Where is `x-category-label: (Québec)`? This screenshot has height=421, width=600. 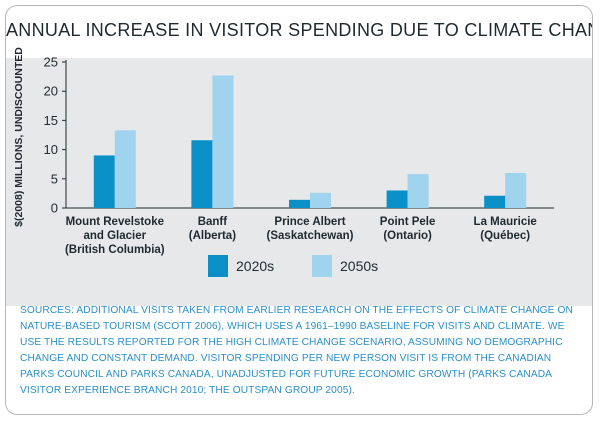
x-category-label: (Québec) is located at coordinates (505, 236).